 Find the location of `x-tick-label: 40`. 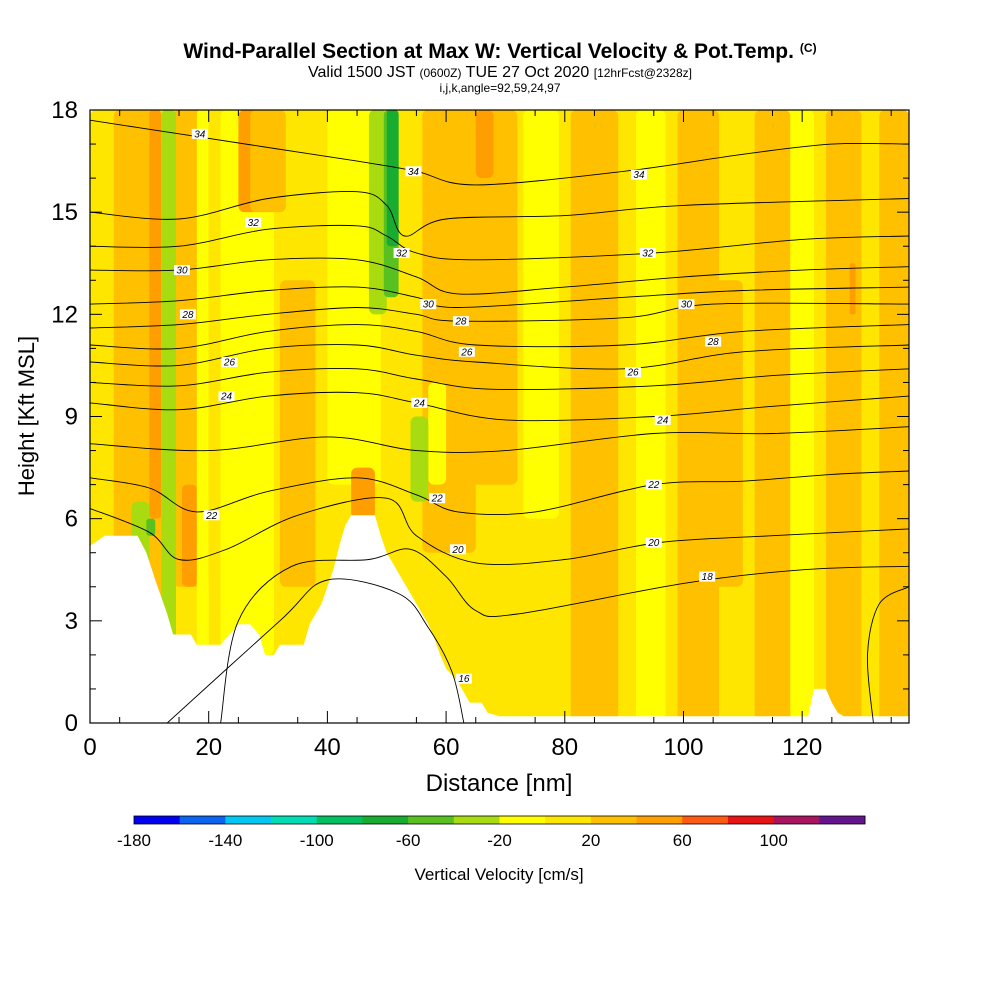

x-tick-label: 40 is located at coordinates (327, 747).